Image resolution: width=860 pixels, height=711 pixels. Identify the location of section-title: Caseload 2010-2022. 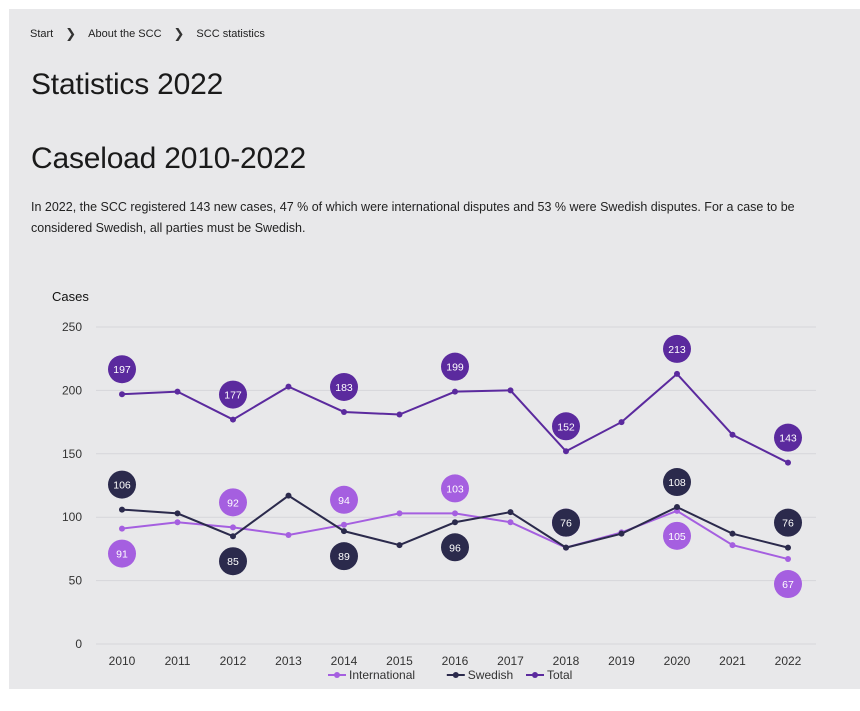
(168, 158).